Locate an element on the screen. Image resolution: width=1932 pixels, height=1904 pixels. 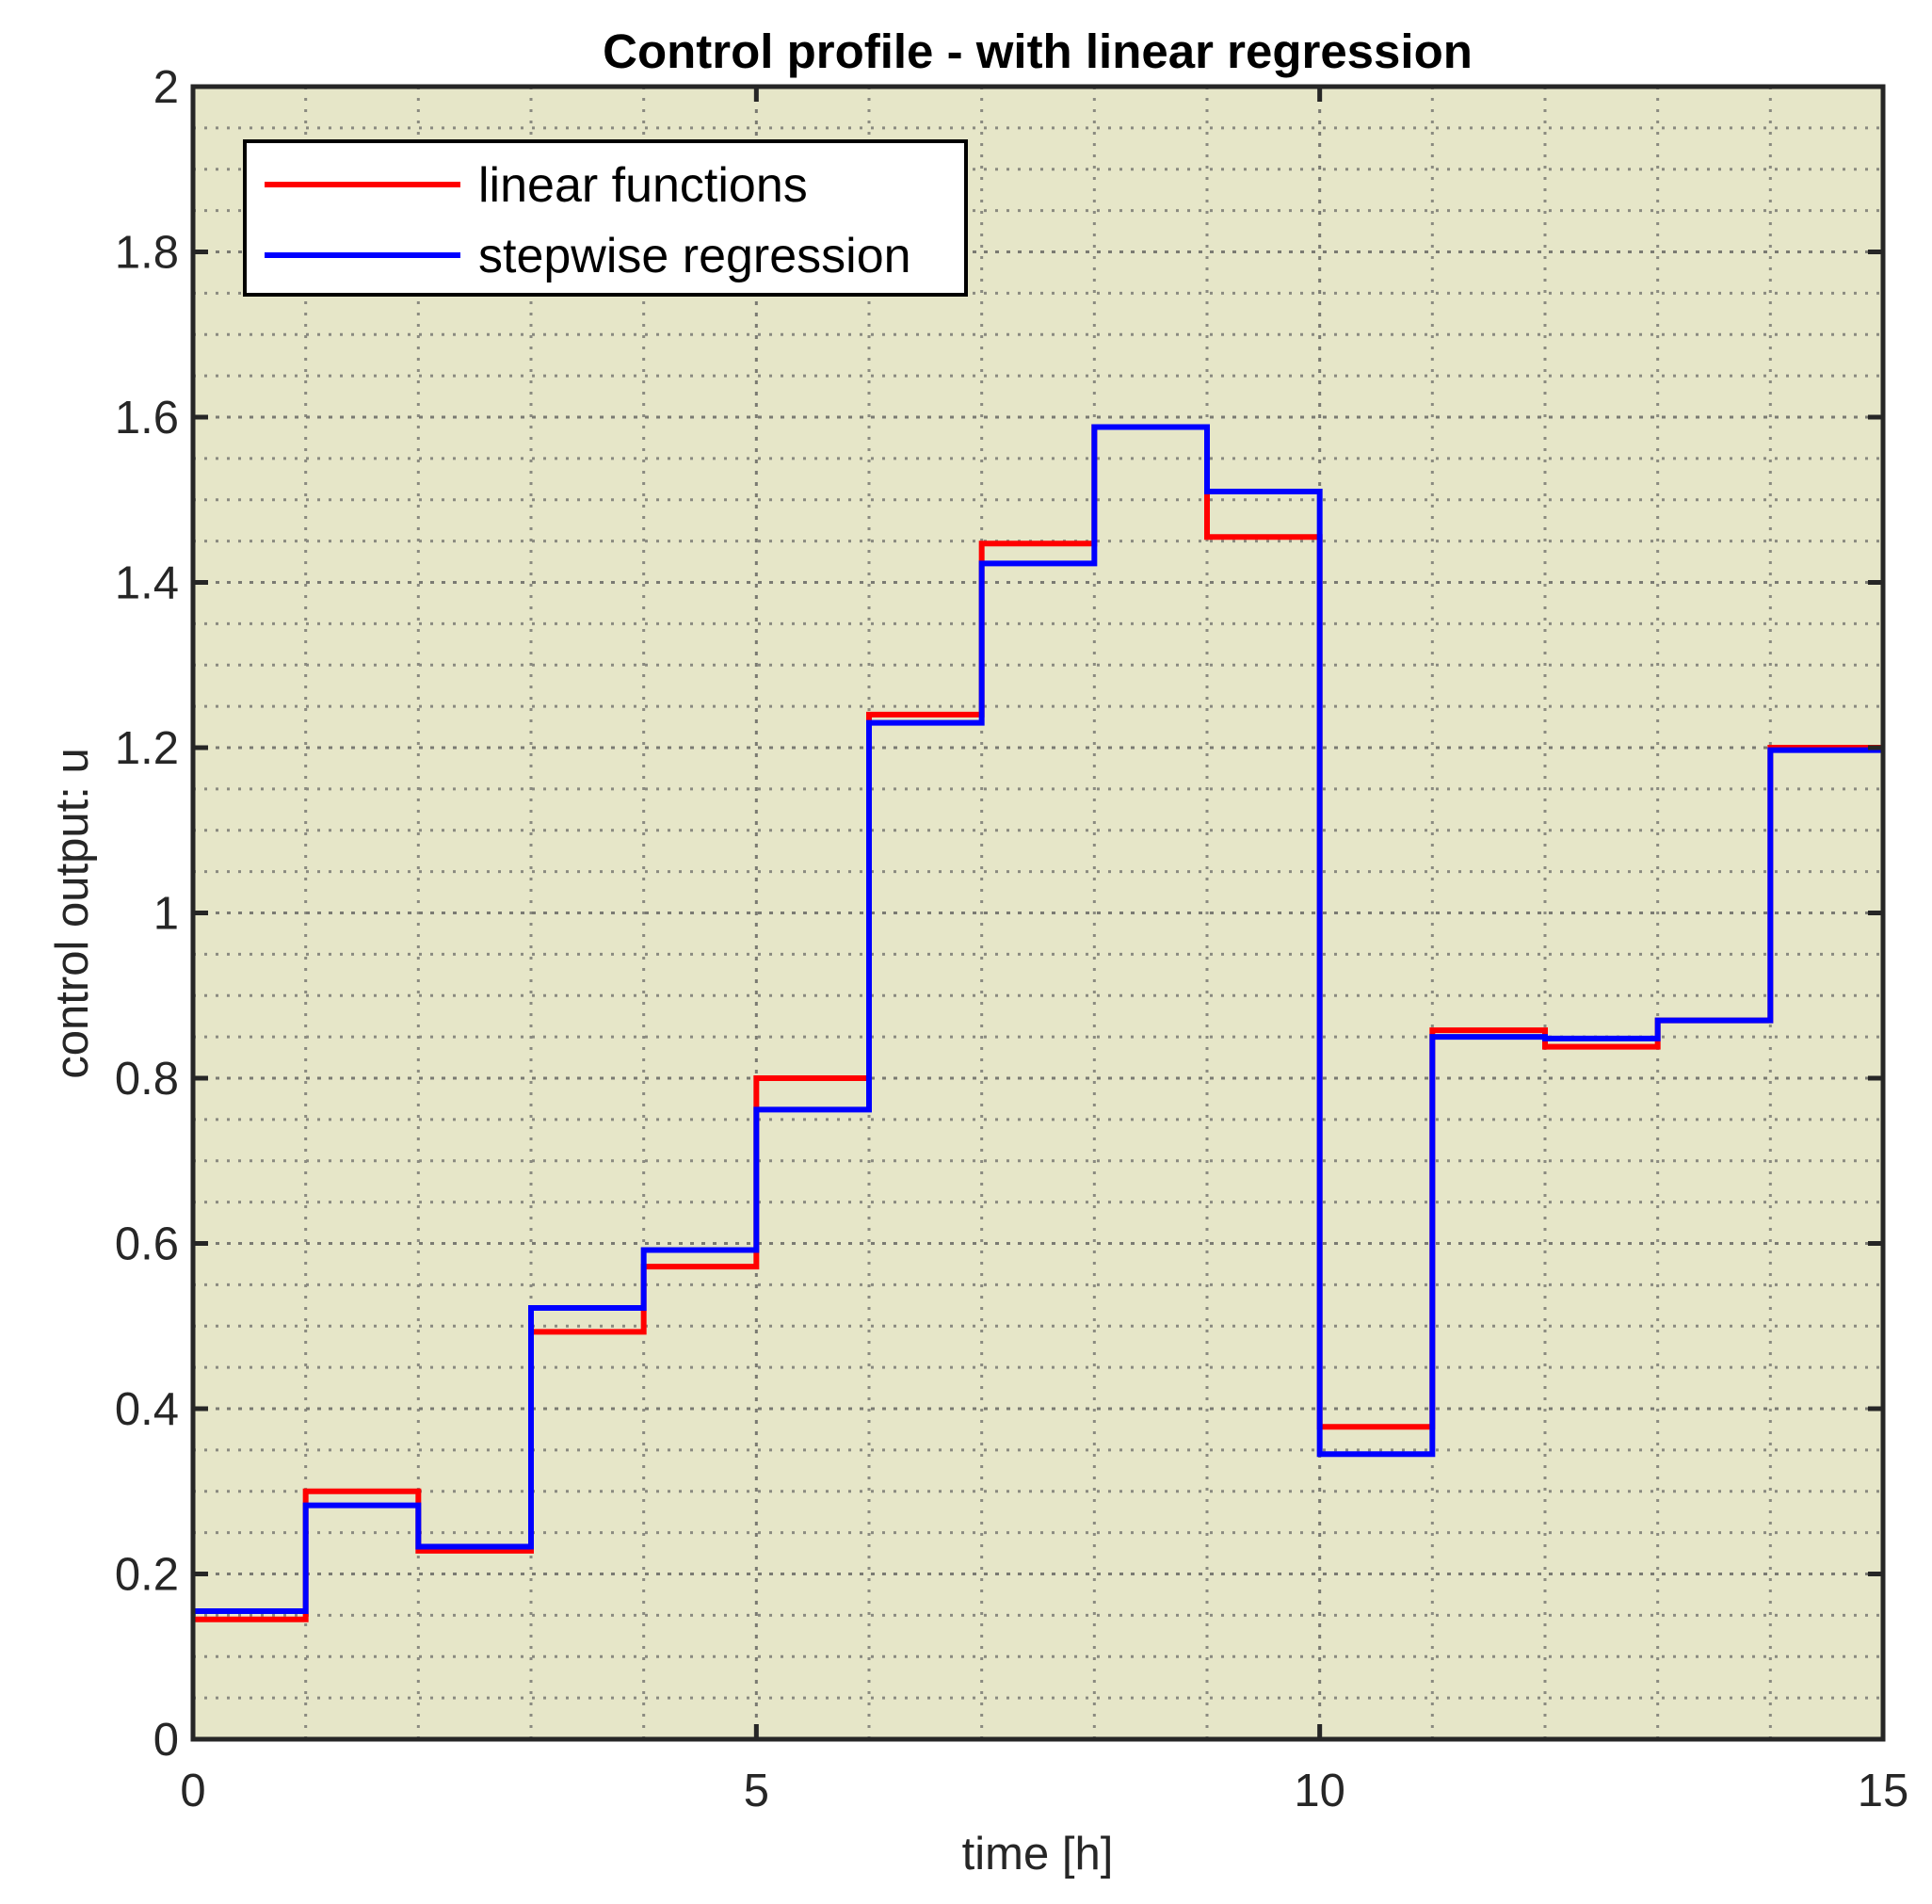
x-tick-labels: 0 5 10 15 is located at coordinates (1044, 1791).